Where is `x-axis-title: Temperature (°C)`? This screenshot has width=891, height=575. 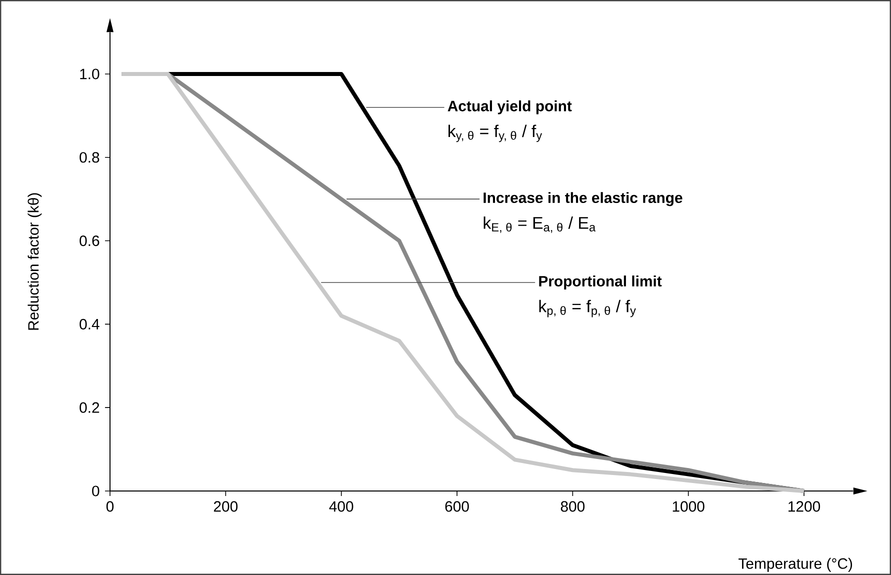 x-axis-title: Temperature (°C) is located at coordinates (795, 565).